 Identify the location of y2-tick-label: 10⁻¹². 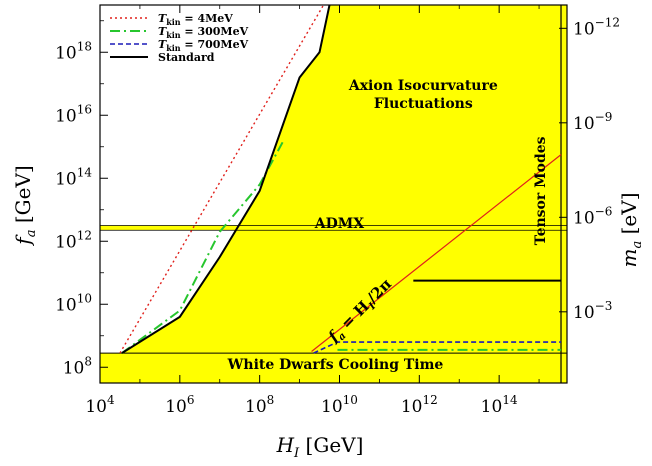
(596, 27).